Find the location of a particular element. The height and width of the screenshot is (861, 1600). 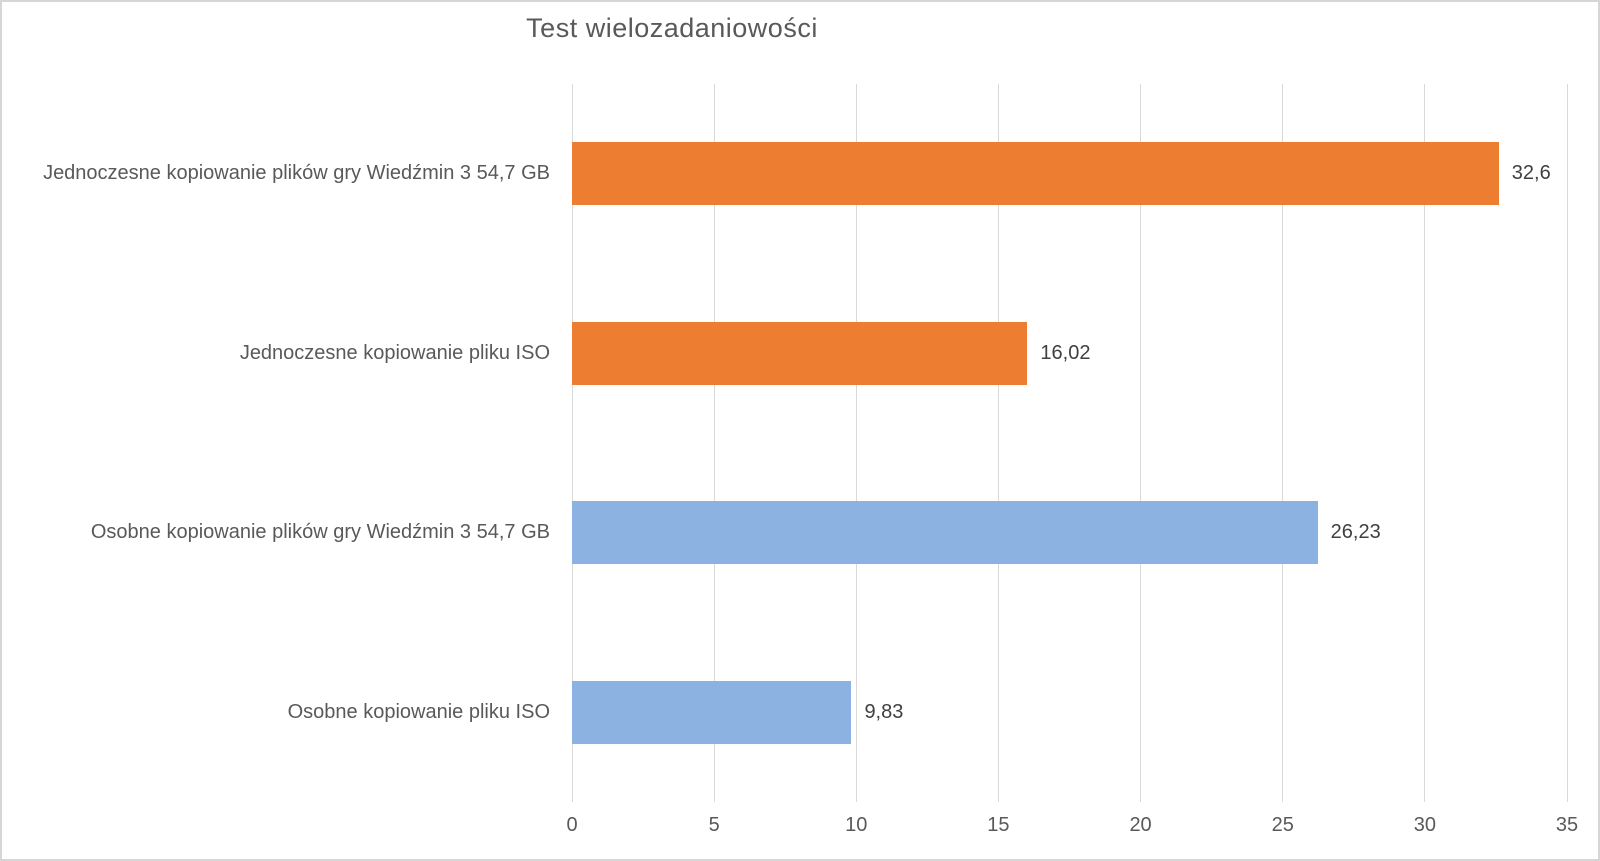

category-label: Jednoczesne kopiowanie pliku ISO is located at coordinates (394, 352).